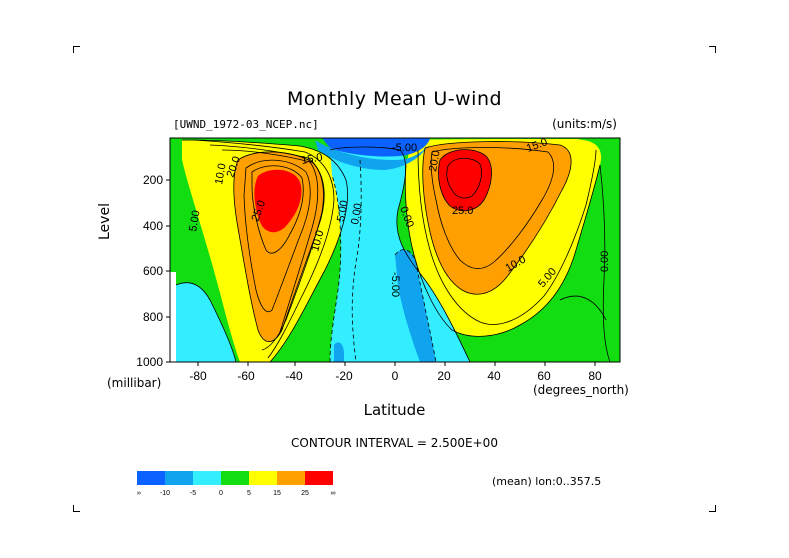 The width and height of the screenshot is (789, 558). I want to click on colorbar-label: -5, so click(193, 493).